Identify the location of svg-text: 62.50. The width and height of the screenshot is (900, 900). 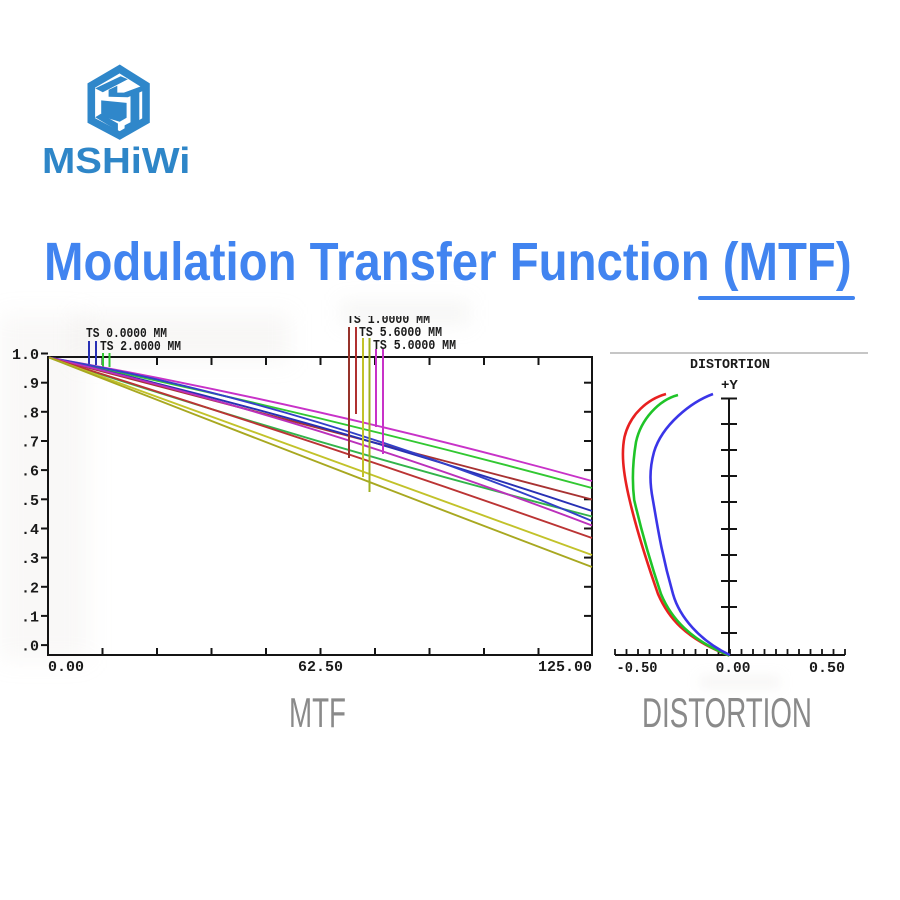
(320, 667).